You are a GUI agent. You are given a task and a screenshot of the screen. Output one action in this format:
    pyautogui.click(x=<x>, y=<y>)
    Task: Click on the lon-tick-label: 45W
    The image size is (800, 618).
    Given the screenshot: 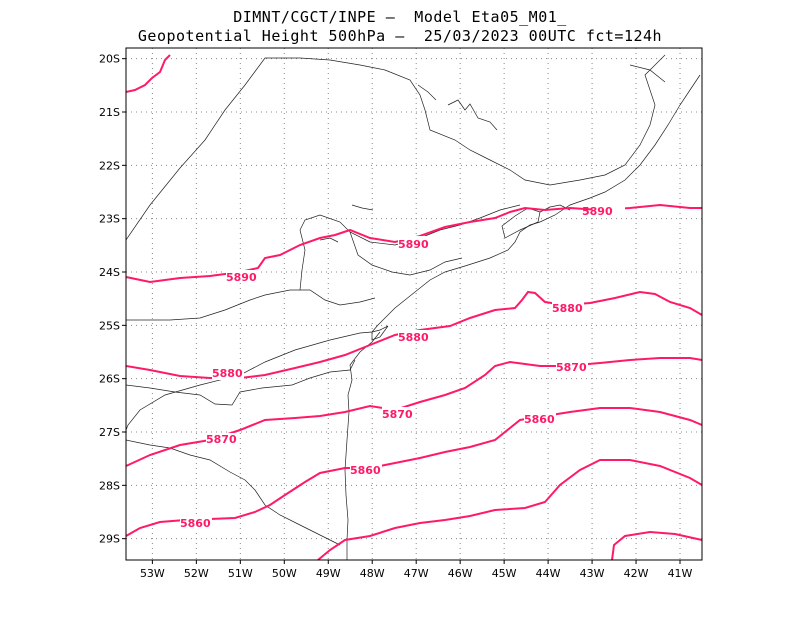 What is the action you would take?
    pyautogui.click(x=504, y=573)
    